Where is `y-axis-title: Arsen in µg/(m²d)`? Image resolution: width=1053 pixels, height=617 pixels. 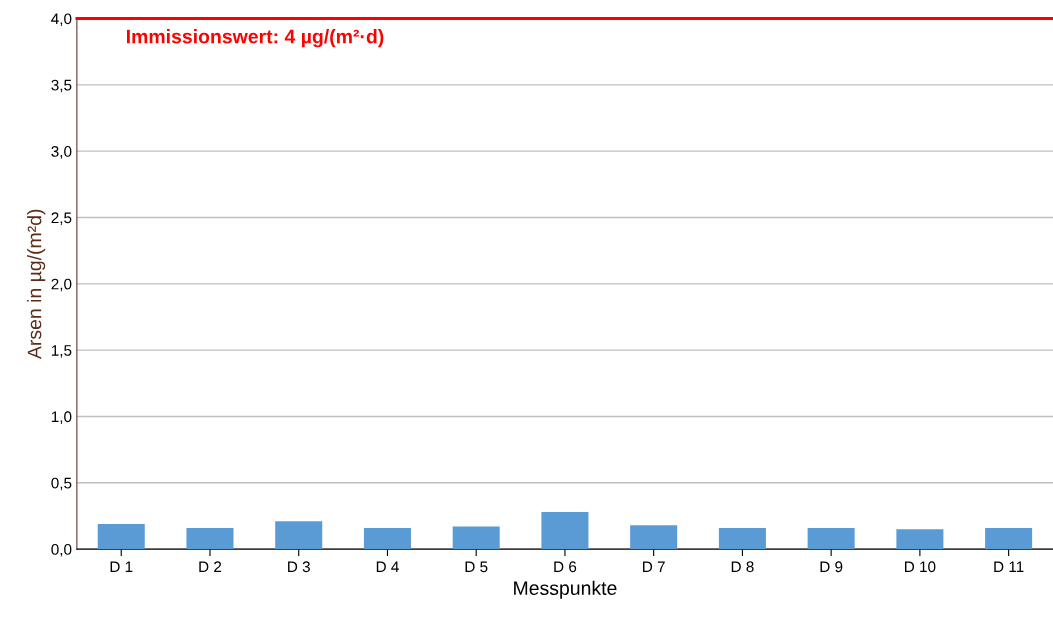 y-axis-title: Arsen in µg/(m²d) is located at coordinates (36, 284).